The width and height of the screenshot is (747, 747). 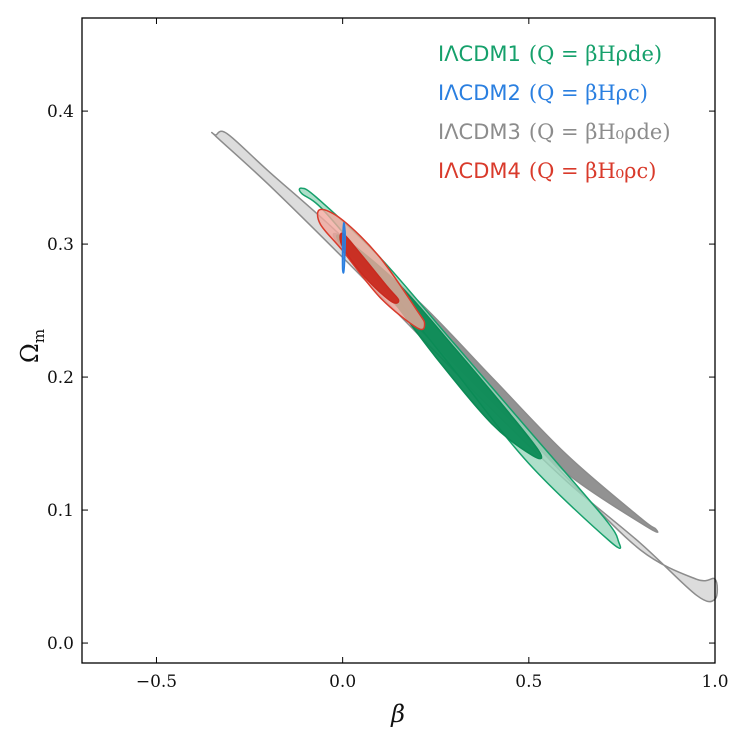 What do you see at coordinates (593, 171) in the screenshot?
I see `legend-expression: (Q = βH₀ρc)` at bounding box center [593, 171].